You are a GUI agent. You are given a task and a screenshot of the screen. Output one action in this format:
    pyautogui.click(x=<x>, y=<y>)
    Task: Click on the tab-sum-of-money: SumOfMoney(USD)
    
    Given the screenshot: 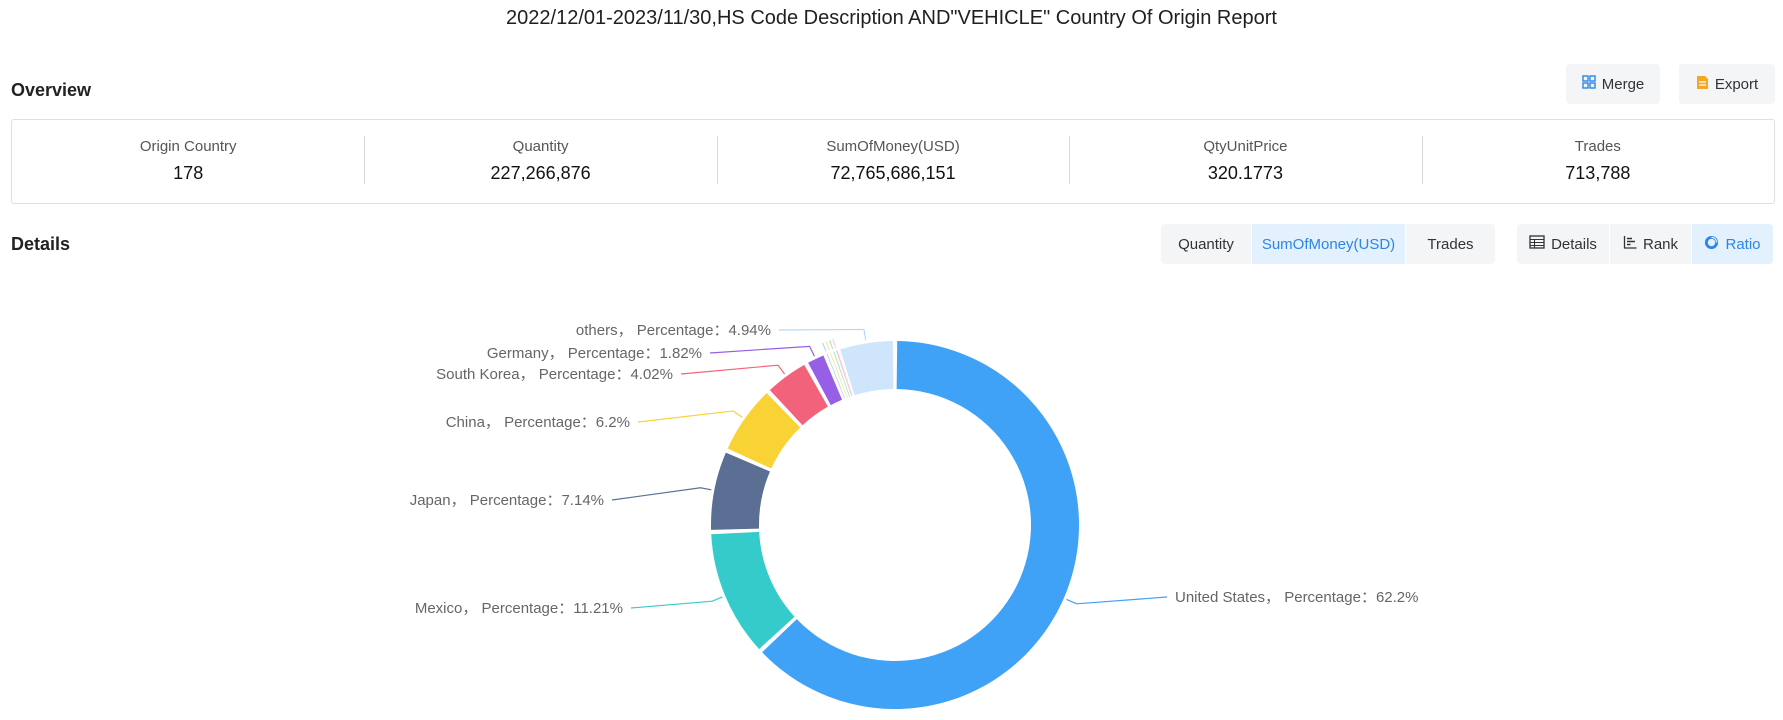 What is the action you would take?
    pyautogui.click(x=1328, y=244)
    